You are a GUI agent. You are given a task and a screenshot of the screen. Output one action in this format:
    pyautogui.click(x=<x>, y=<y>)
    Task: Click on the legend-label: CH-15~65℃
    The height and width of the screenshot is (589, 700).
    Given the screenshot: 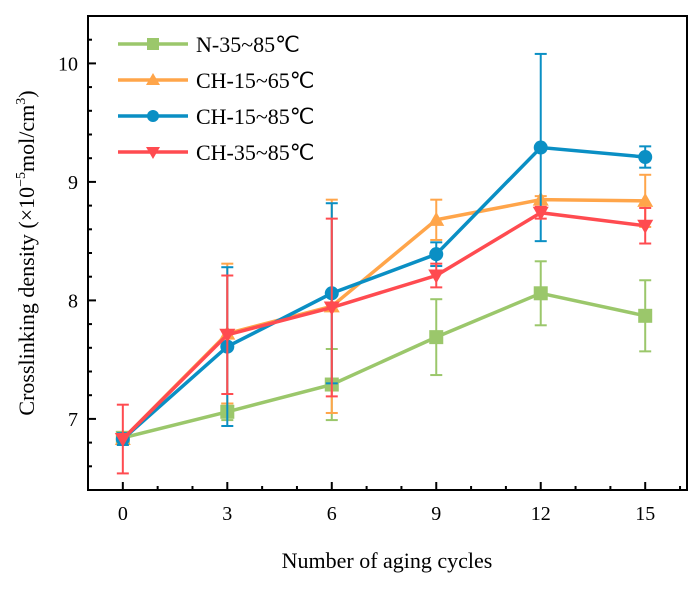 What is the action you would take?
    pyautogui.click(x=255, y=80)
    